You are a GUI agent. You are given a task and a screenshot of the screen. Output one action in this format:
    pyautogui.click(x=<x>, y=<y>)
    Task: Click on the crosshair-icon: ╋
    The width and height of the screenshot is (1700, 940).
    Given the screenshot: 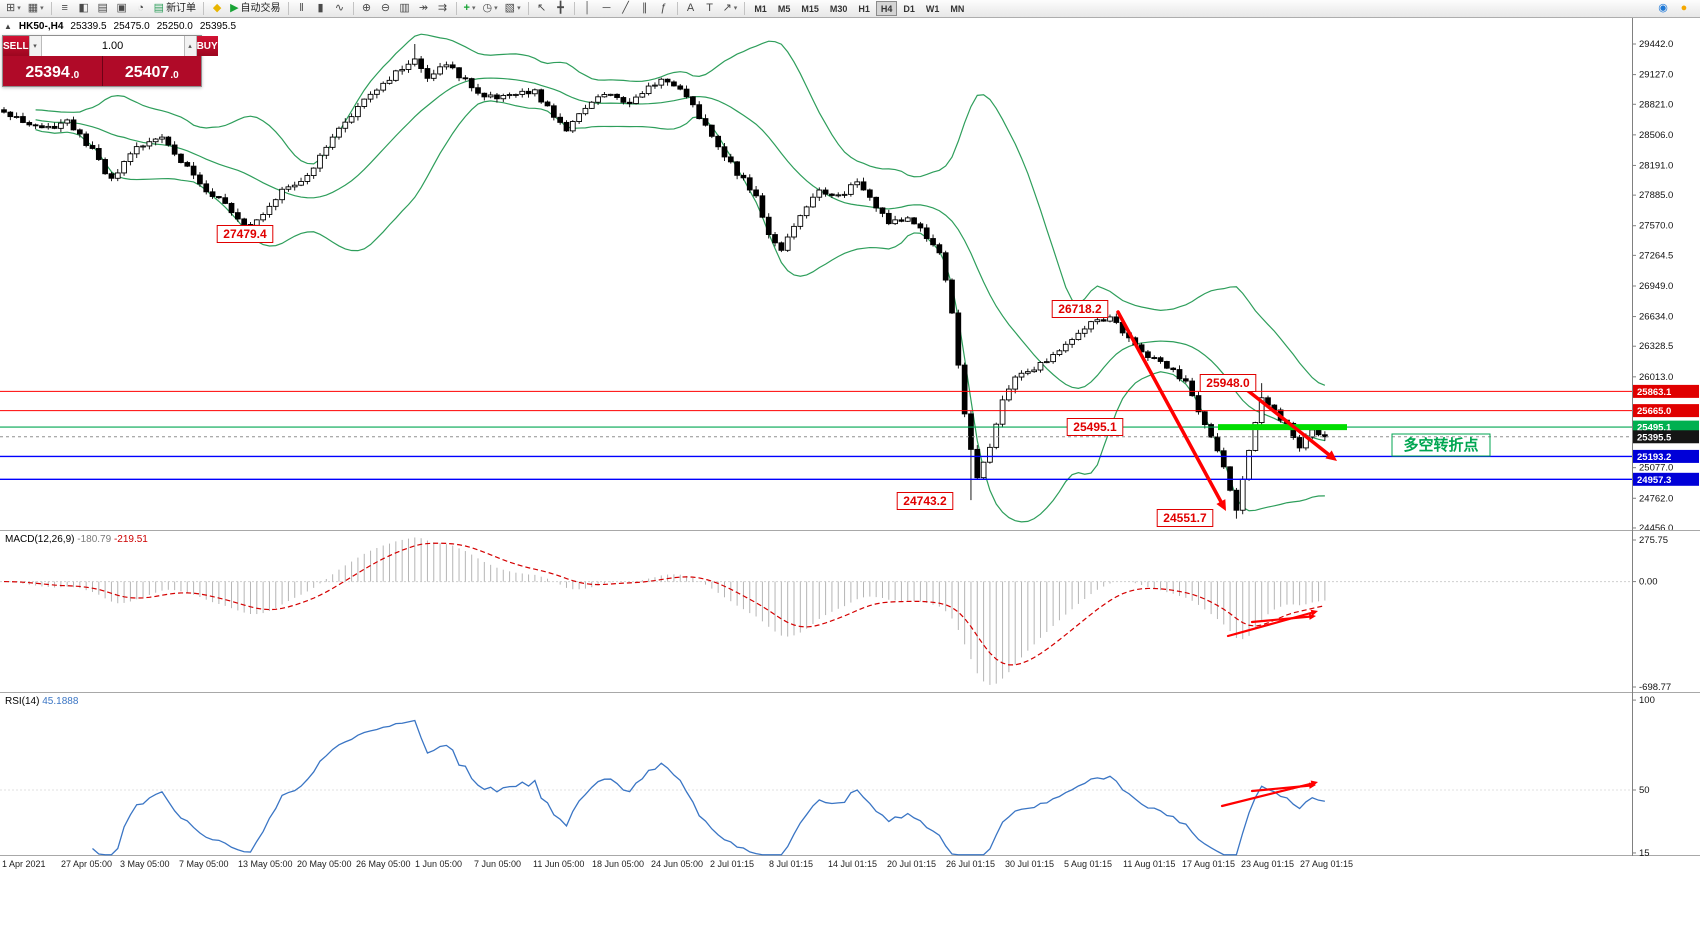 What is the action you would take?
    pyautogui.click(x=560, y=8)
    